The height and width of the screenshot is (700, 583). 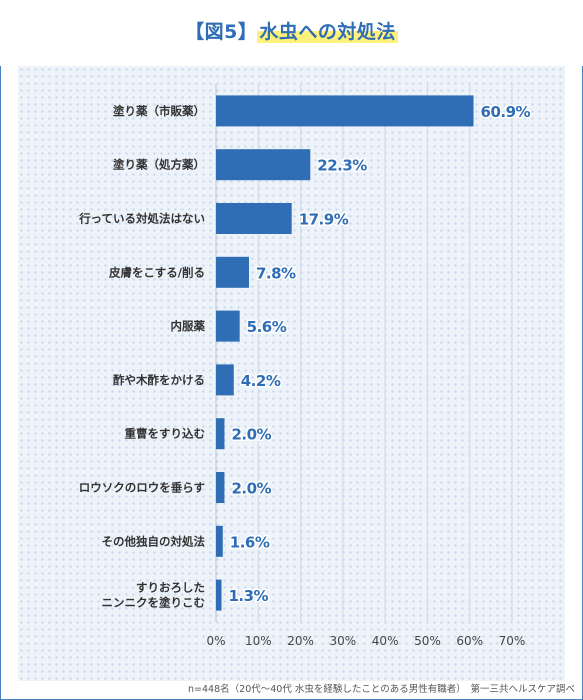 I want to click on chart-title: 【図5】 水虫への対処法, so click(x=291, y=30).